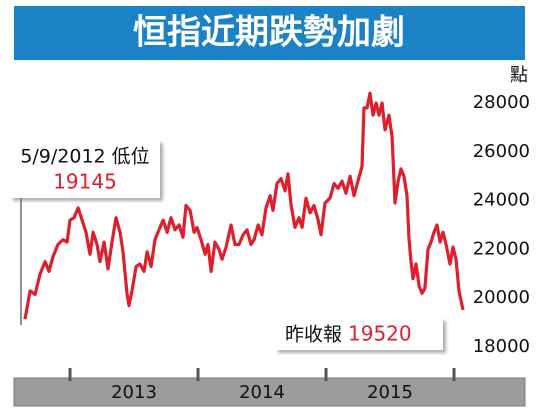 This screenshot has width=538, height=411. I want to click on y-tick-label: 28000, so click(501, 102).